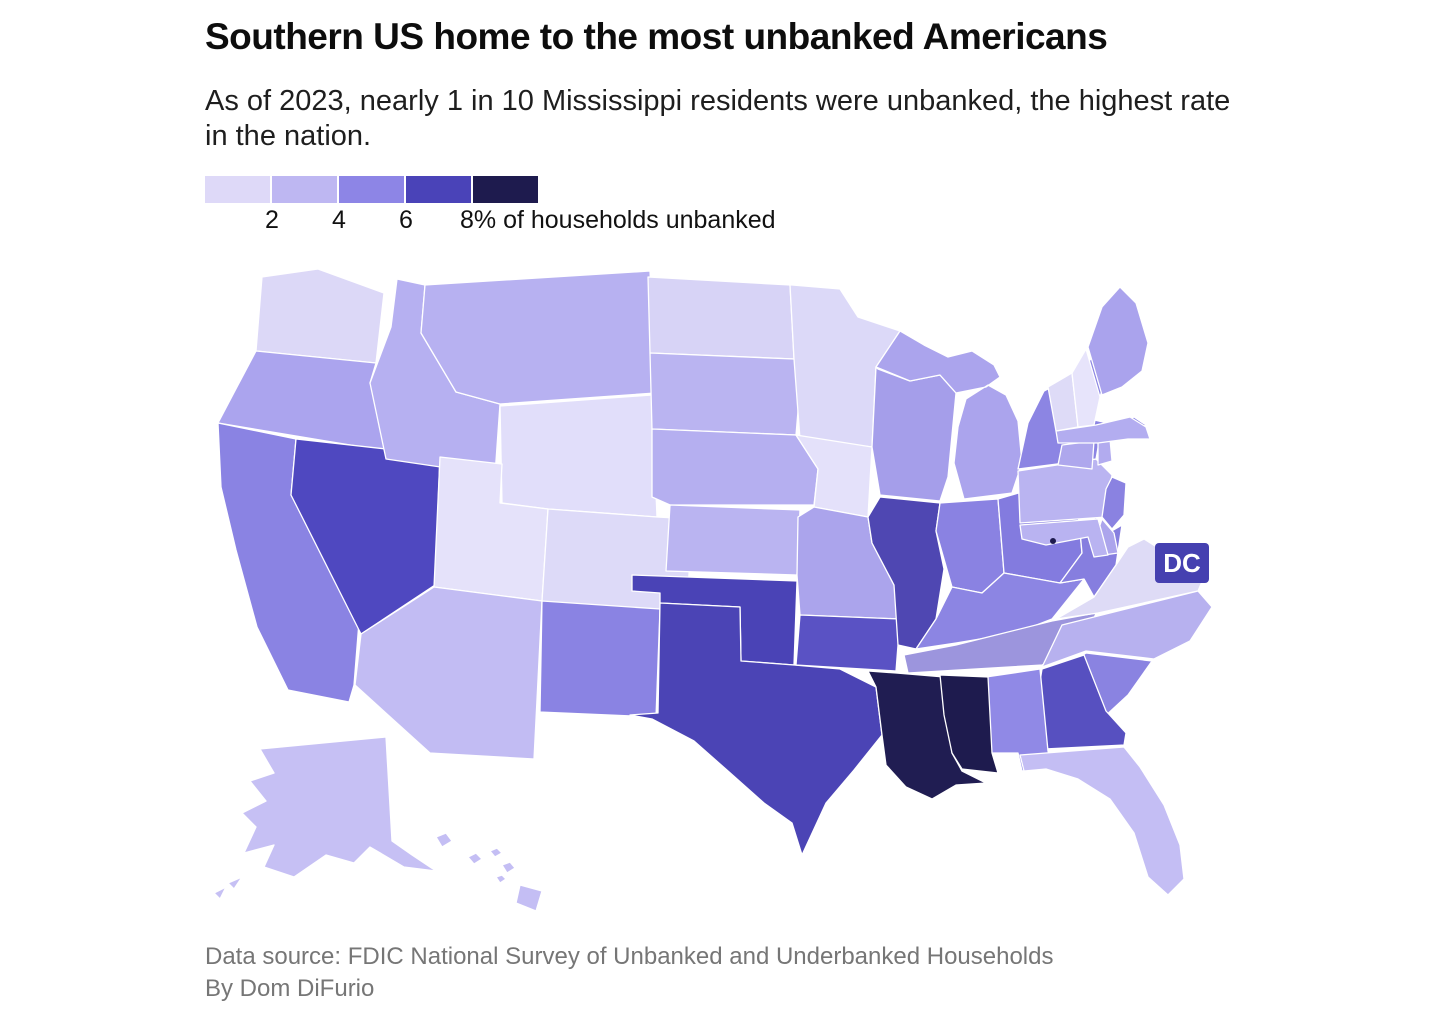 This screenshot has width=1440, height=1027. Describe the element at coordinates (725, 394) in the screenshot. I see `state-sd` at that location.